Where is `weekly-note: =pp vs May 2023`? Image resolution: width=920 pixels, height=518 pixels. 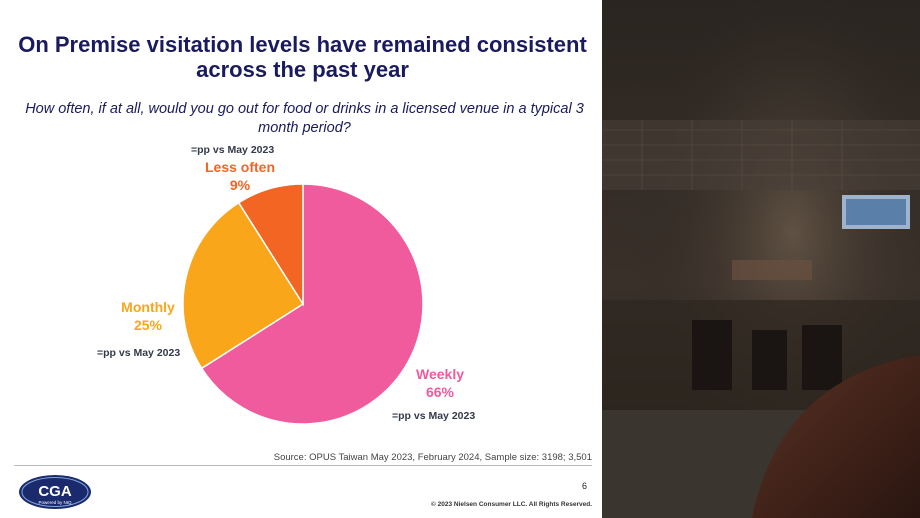 weekly-note: =pp vs May 2023 is located at coordinates (434, 416).